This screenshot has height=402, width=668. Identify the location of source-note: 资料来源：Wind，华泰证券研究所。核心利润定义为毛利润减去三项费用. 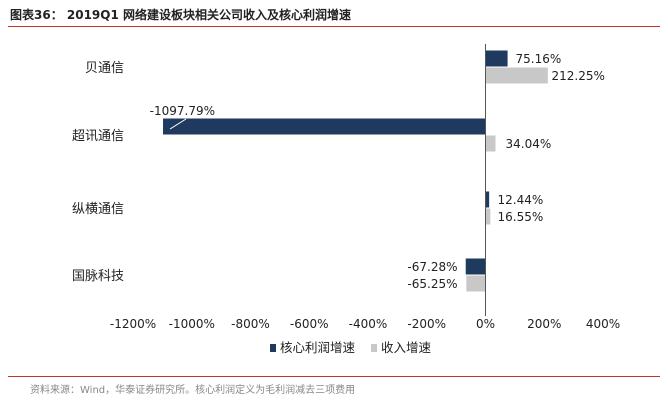
(193, 390).